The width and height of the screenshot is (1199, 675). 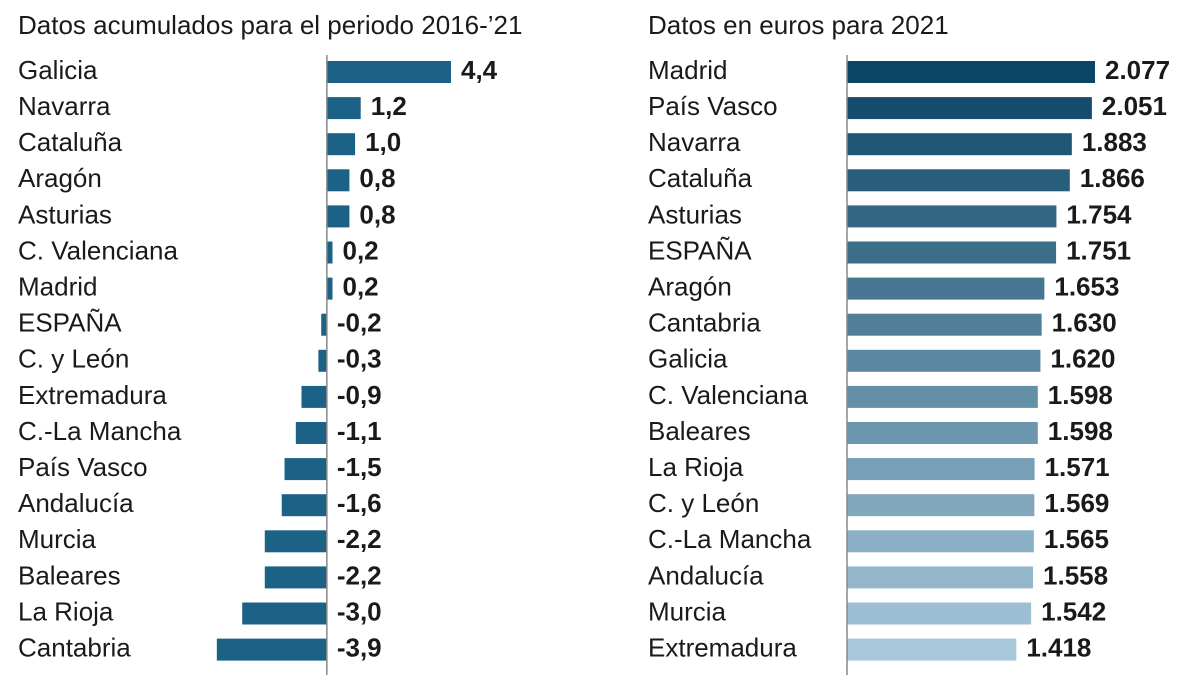 What do you see at coordinates (359, 323) in the screenshot?
I see `value-label: -0,2` at bounding box center [359, 323].